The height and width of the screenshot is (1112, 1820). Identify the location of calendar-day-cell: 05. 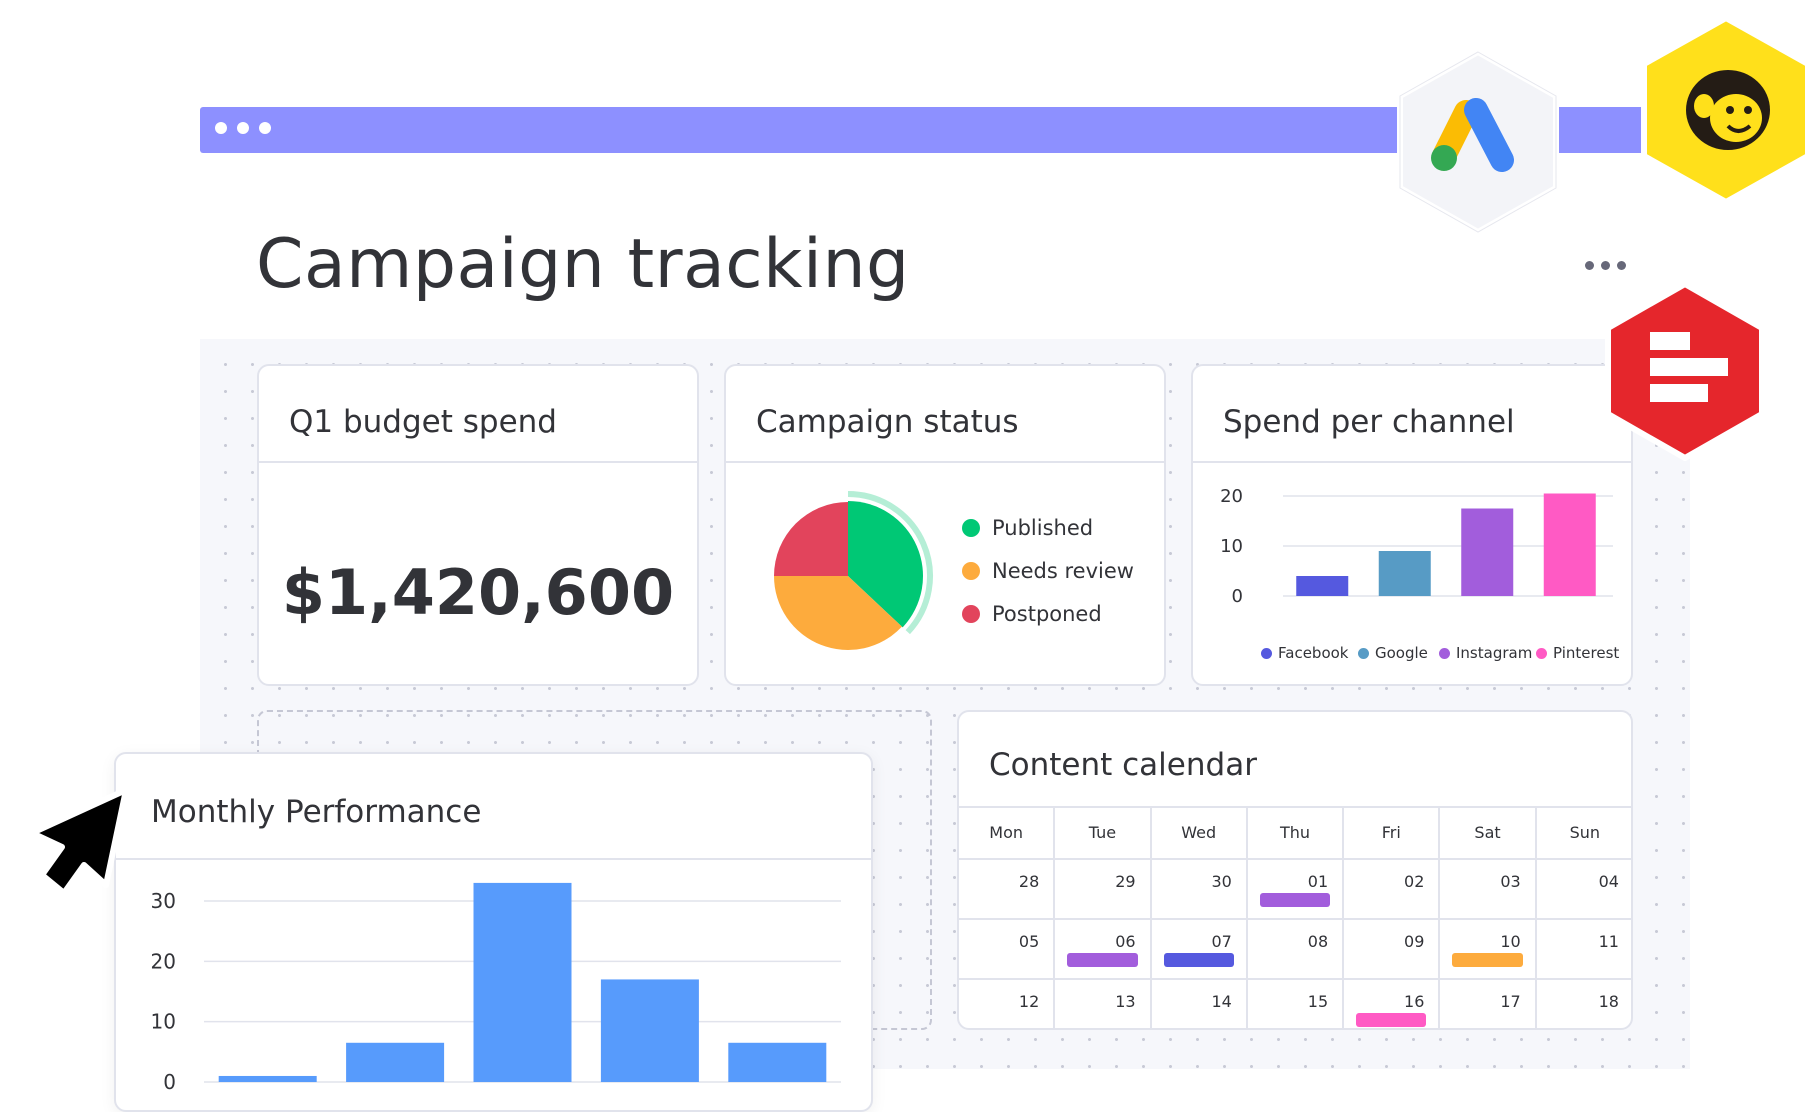
(1007, 949).